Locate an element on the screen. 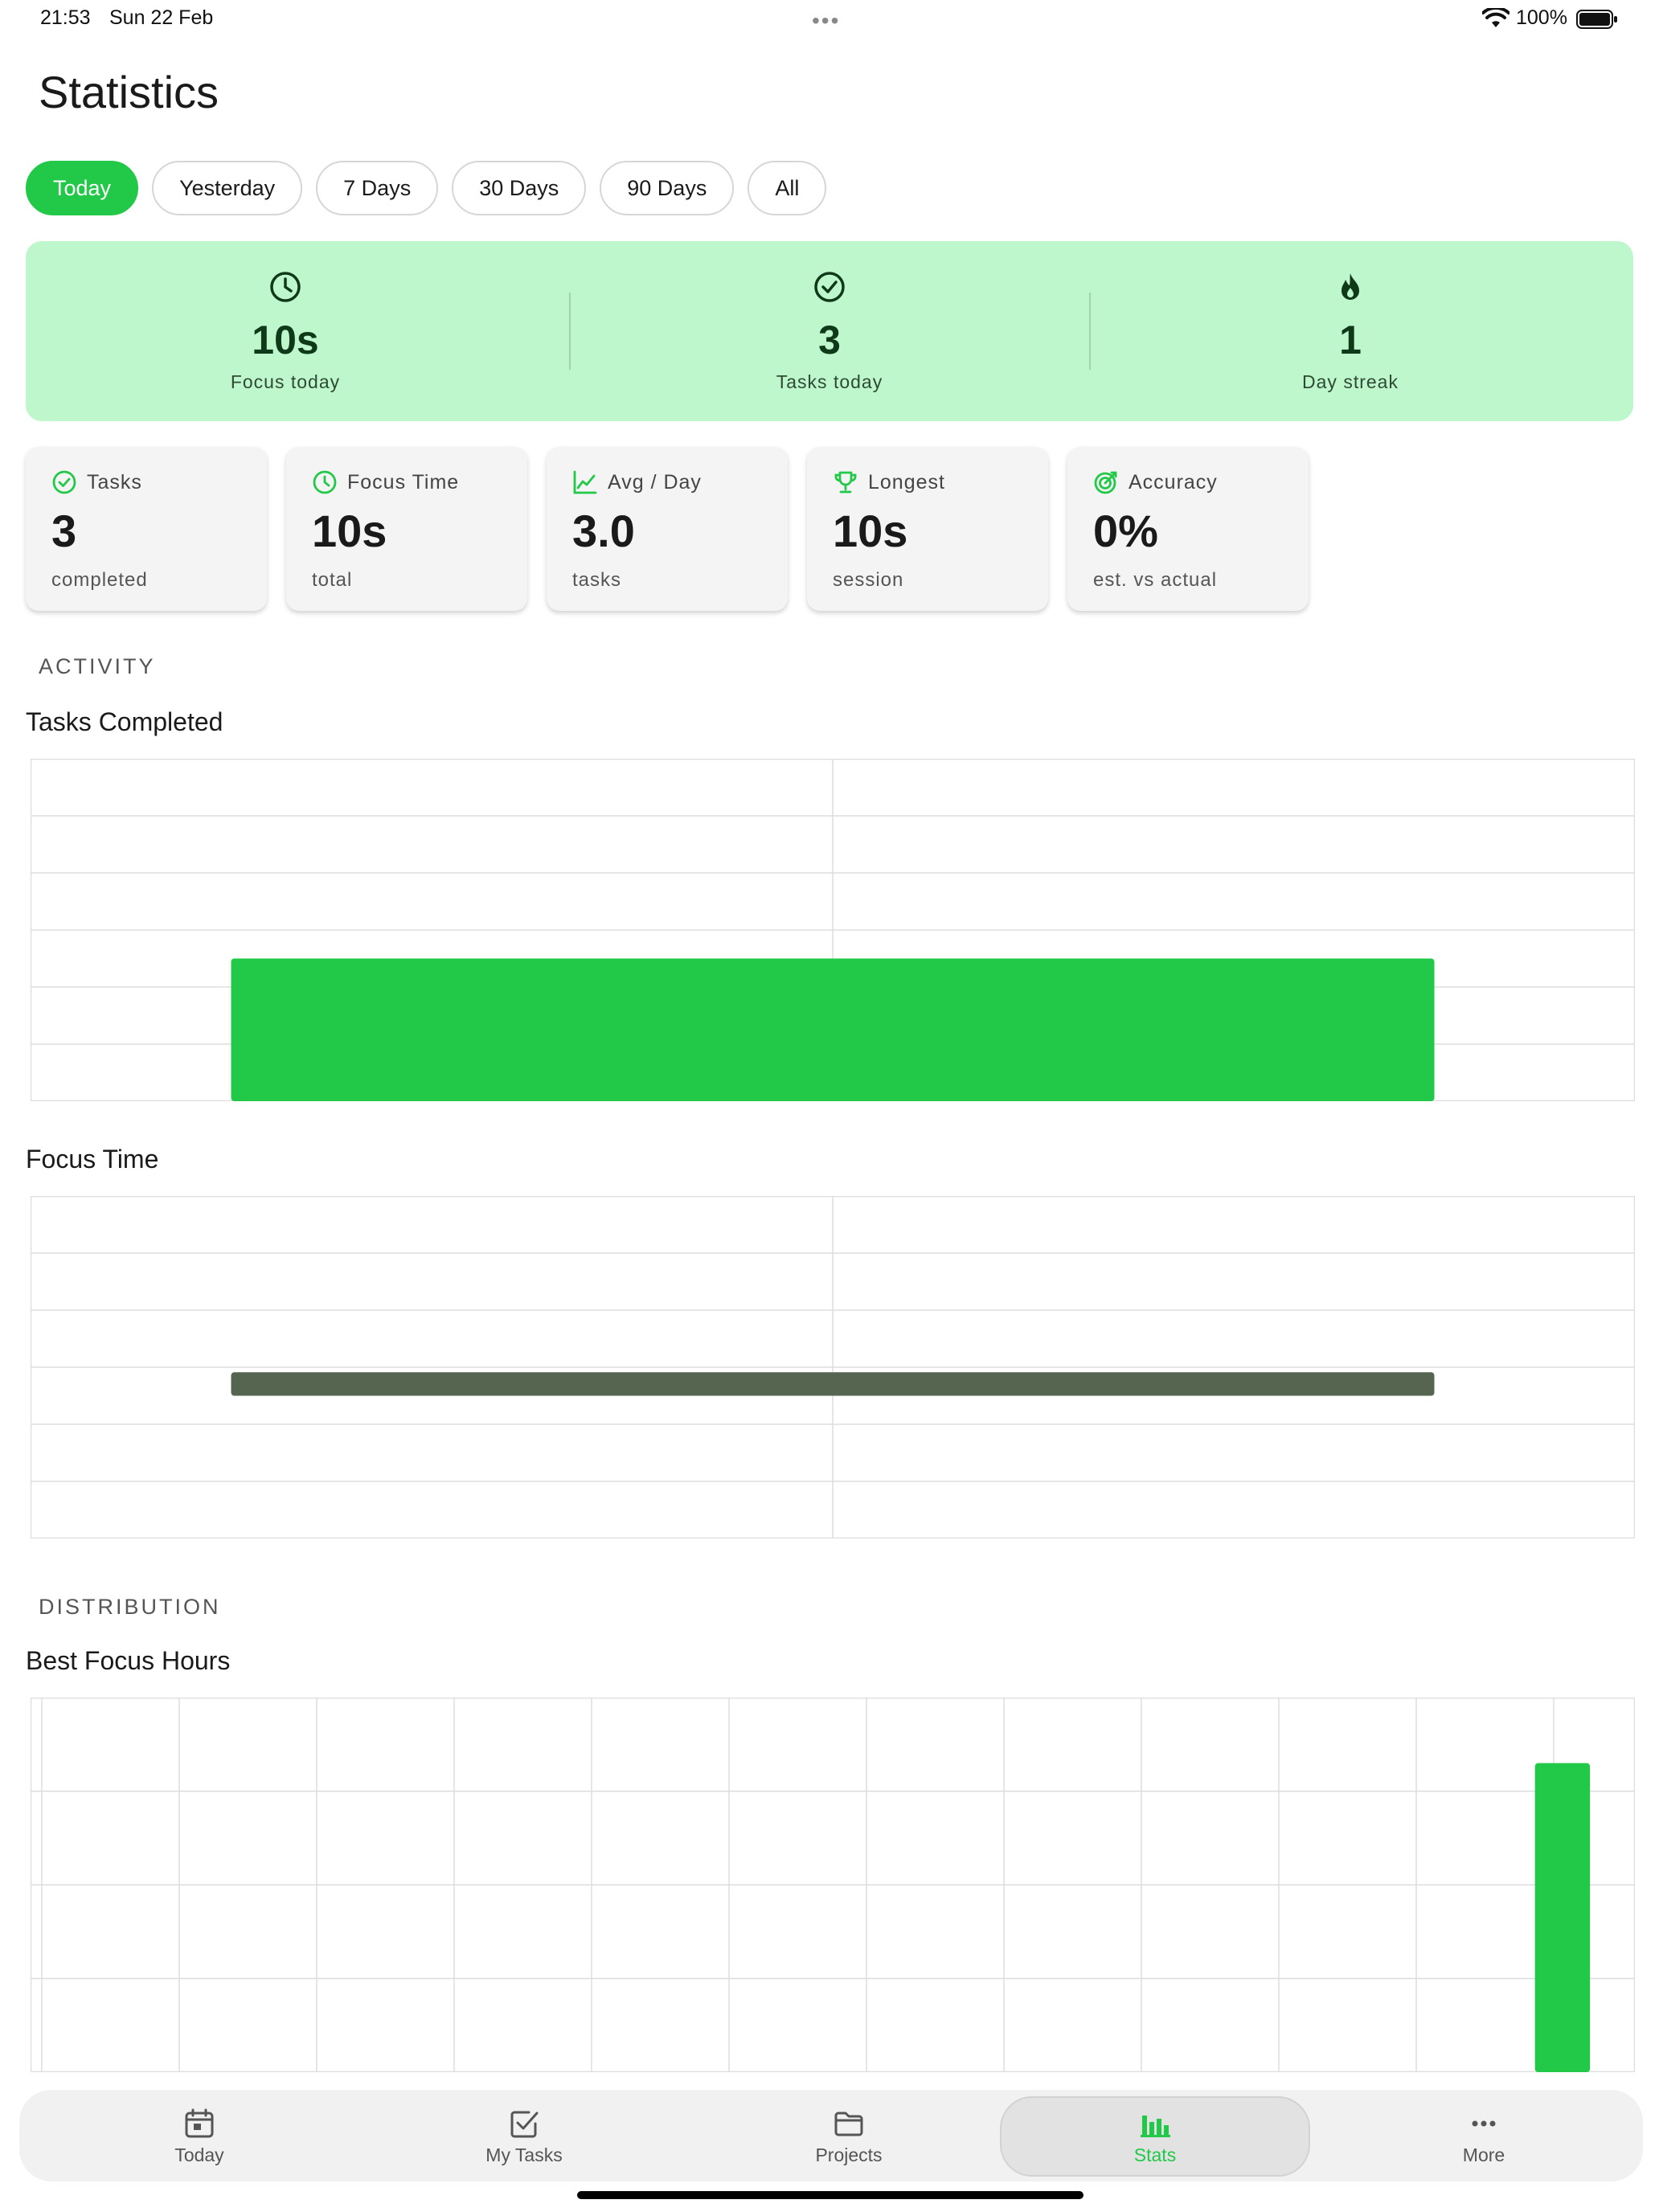  trend-line-icon is located at coordinates (585, 482).